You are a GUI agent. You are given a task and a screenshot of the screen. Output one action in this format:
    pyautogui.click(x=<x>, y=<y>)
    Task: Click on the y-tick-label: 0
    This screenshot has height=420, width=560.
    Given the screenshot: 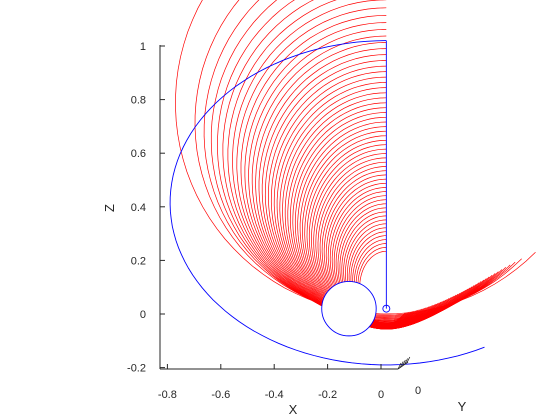 What is the action you would take?
    pyautogui.click(x=418, y=391)
    